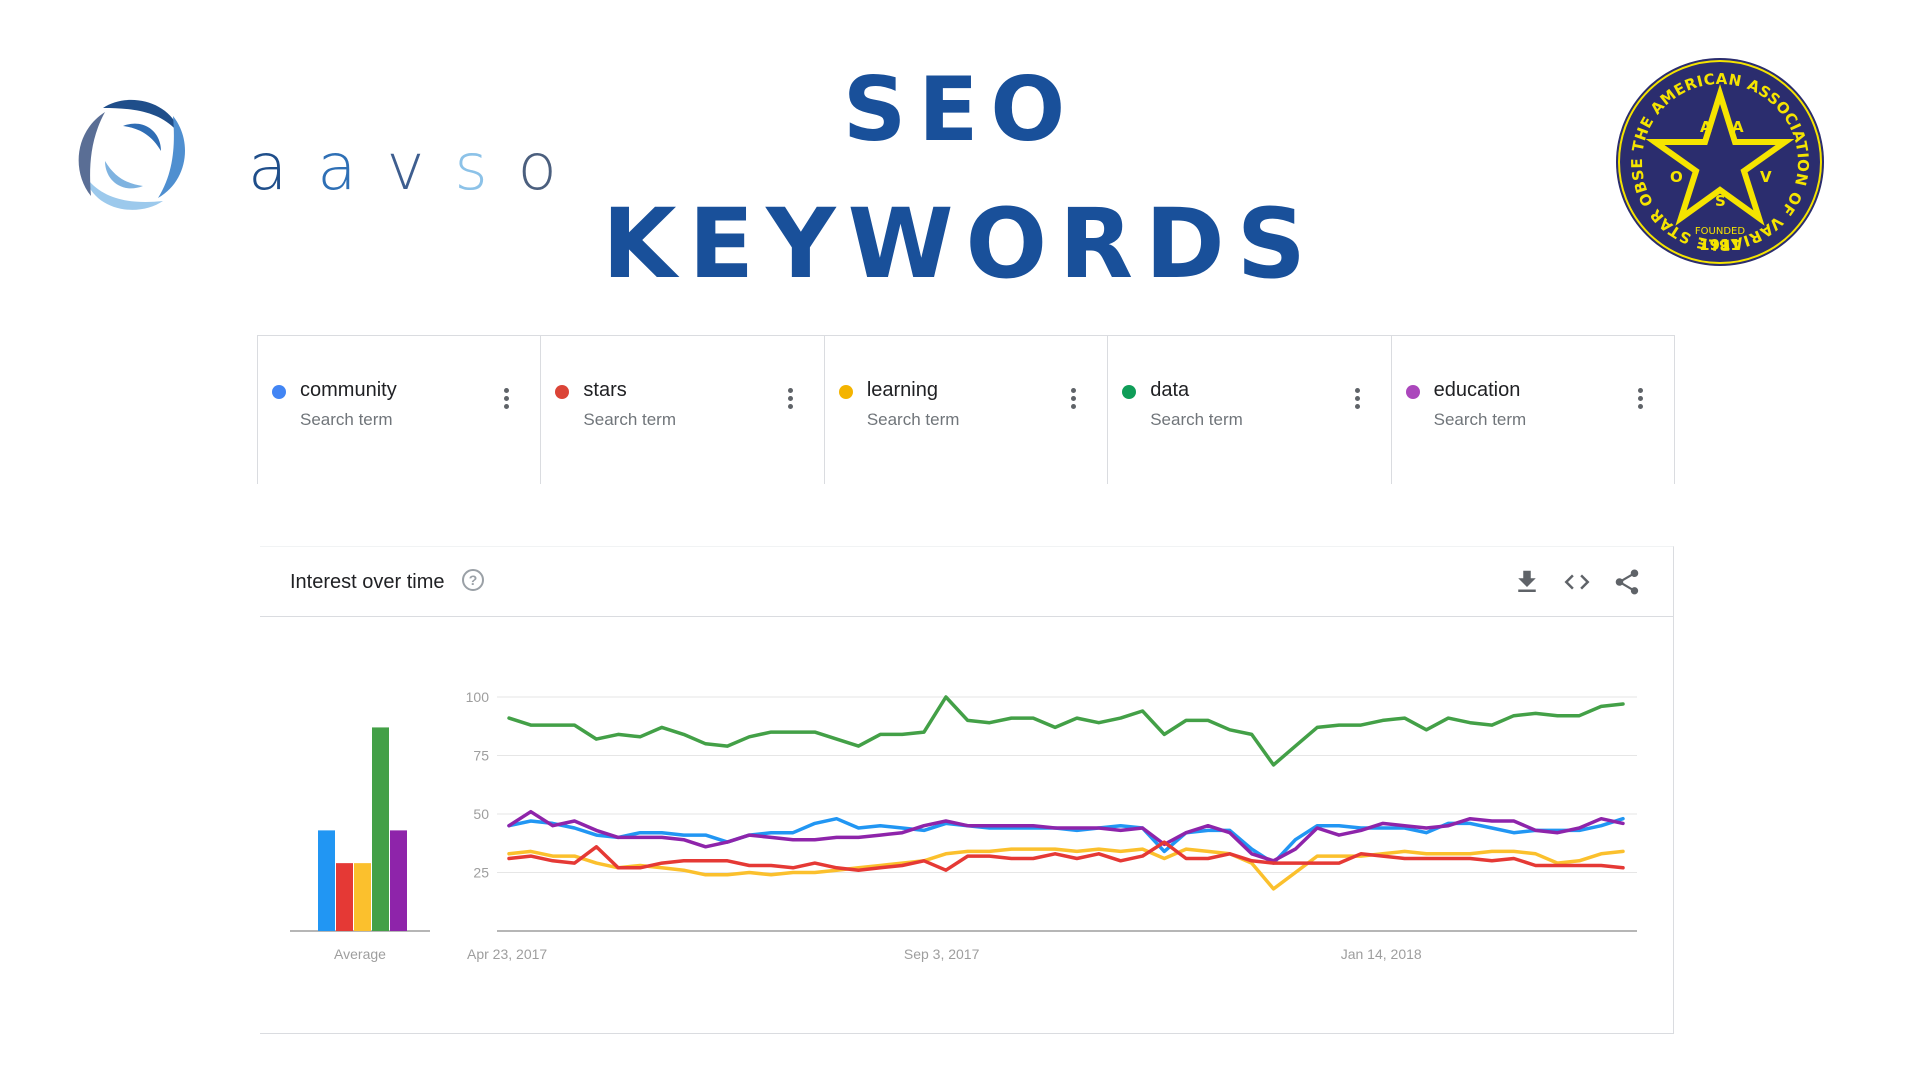  I want to click on search-term-data: data Search term, so click(1248, 410).